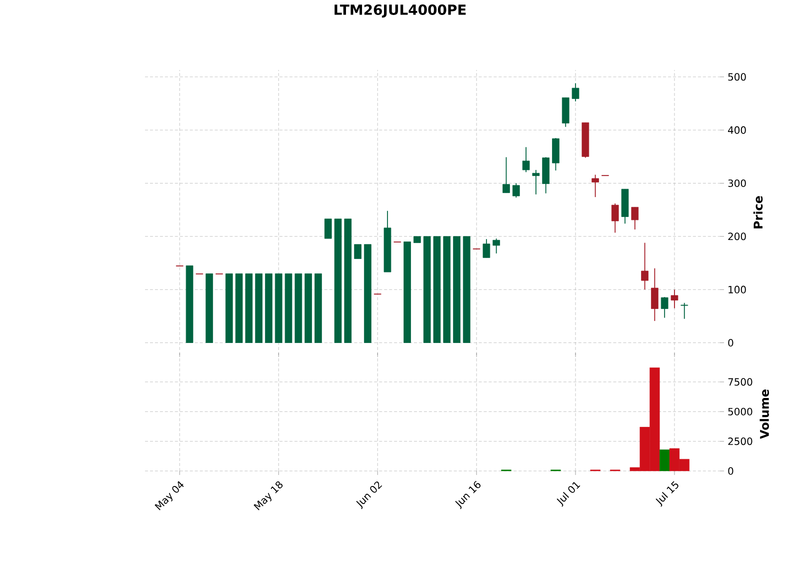  Describe the element at coordinates (737, 290) in the screenshot. I see `y-tick-label: 100` at that location.